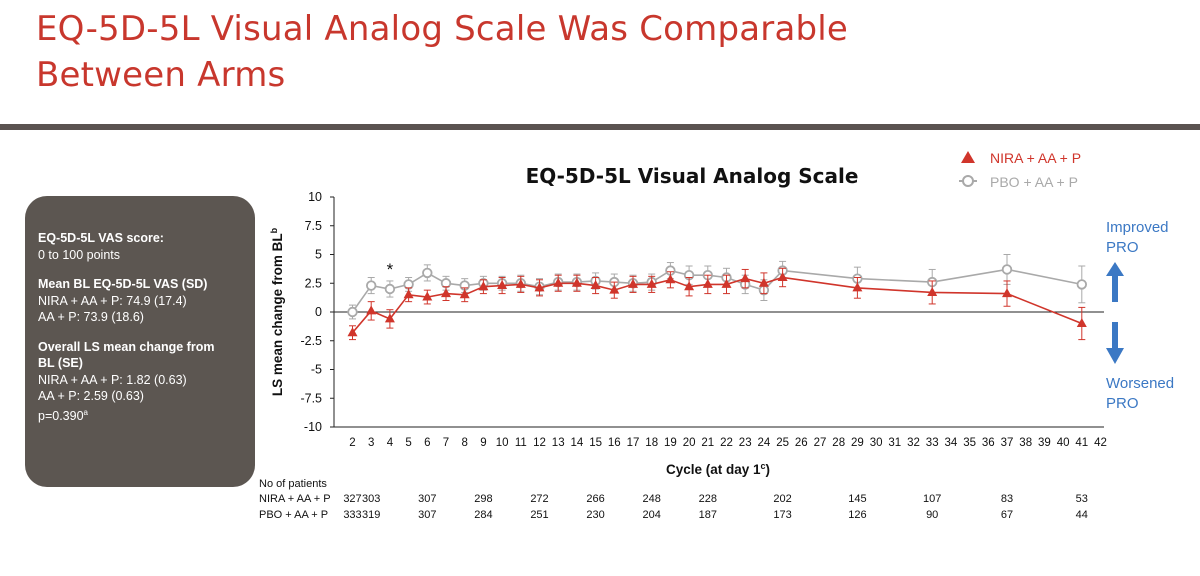  Describe the element at coordinates (1007, 499) in the screenshot. I see `patients-nira-count: 83` at that location.